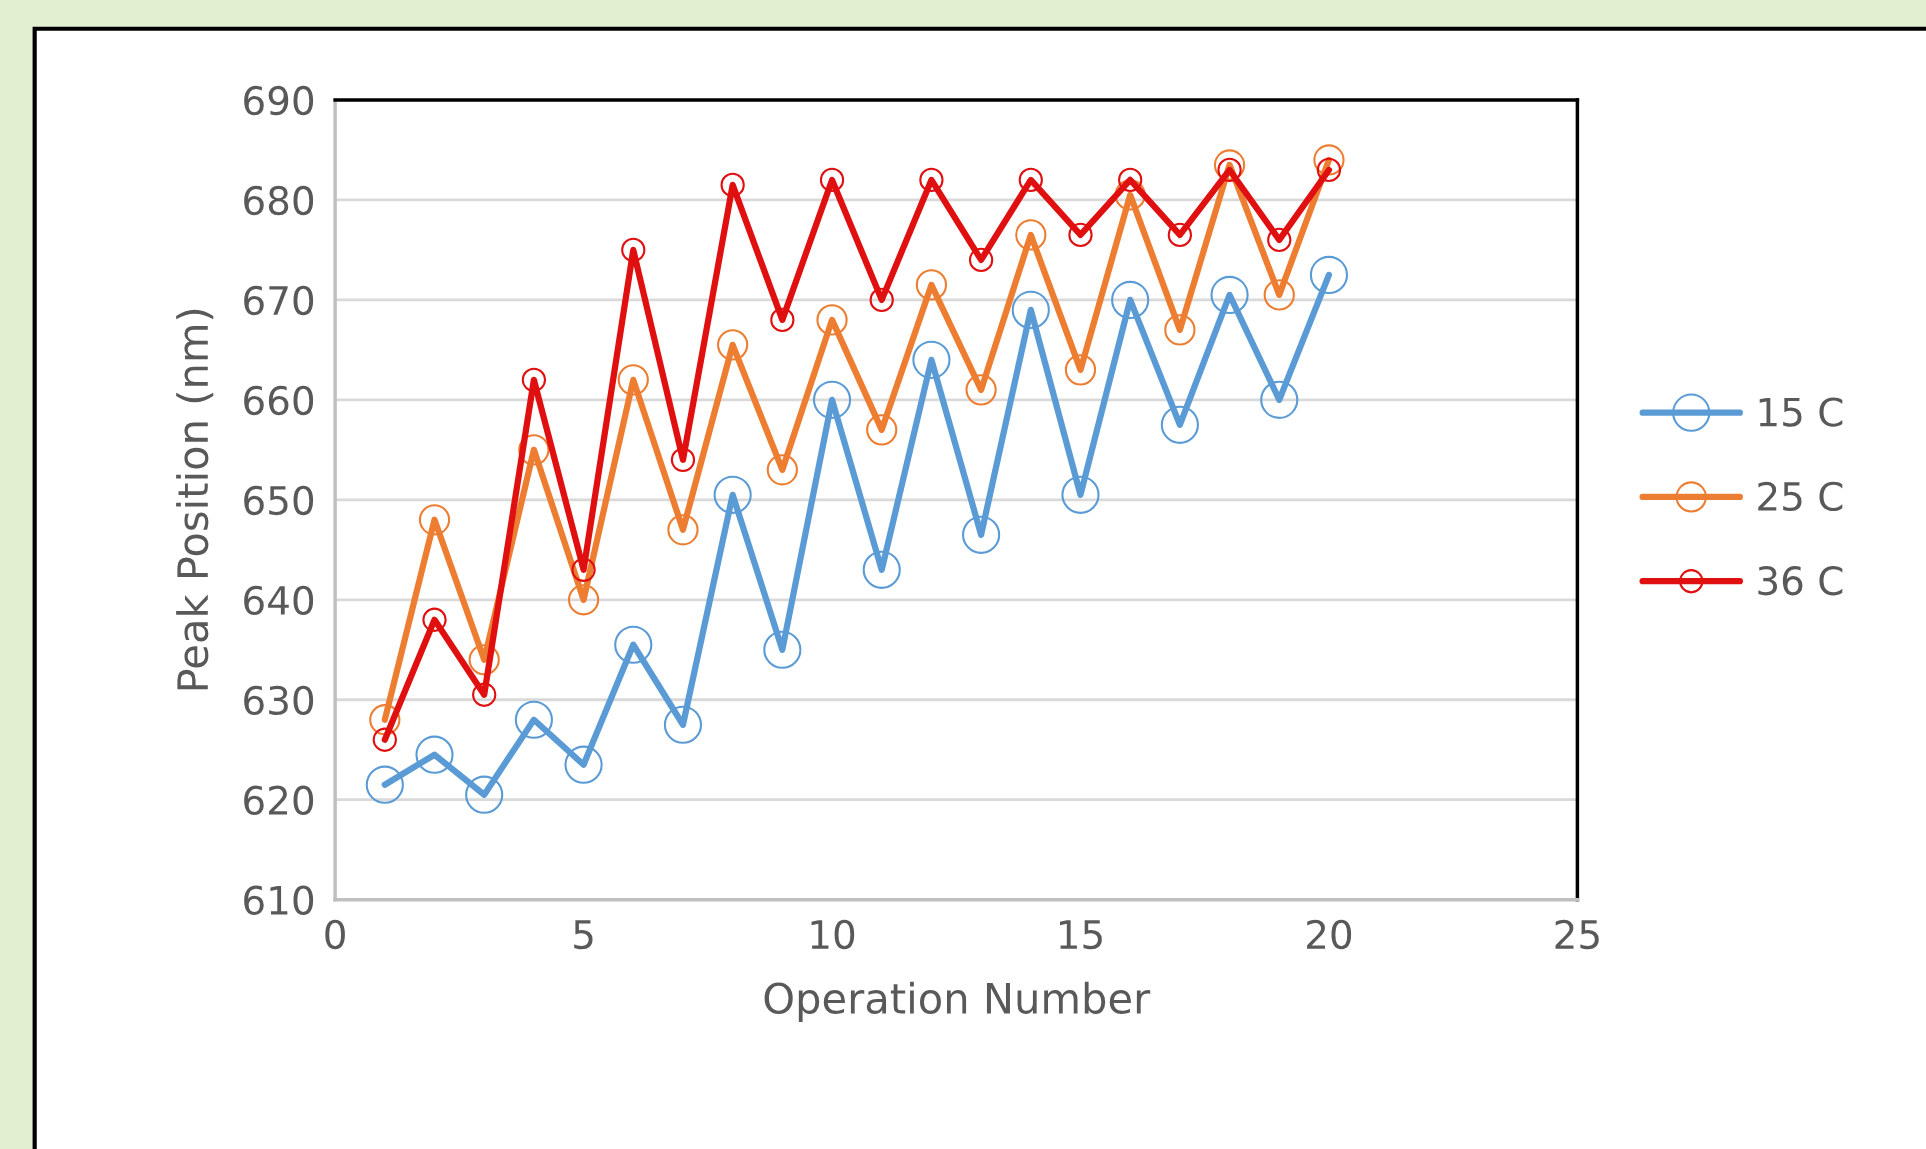 The image size is (1926, 1149). I want to click on y-tick-label: 650, so click(279, 500).